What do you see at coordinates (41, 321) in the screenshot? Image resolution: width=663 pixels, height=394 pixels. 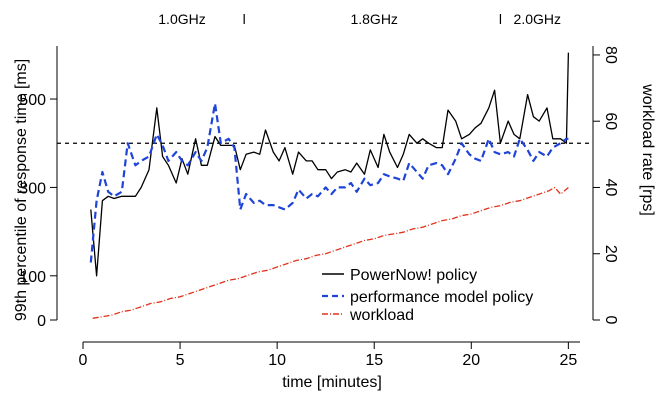 I see `y-tick-label-0: 0` at bounding box center [41, 321].